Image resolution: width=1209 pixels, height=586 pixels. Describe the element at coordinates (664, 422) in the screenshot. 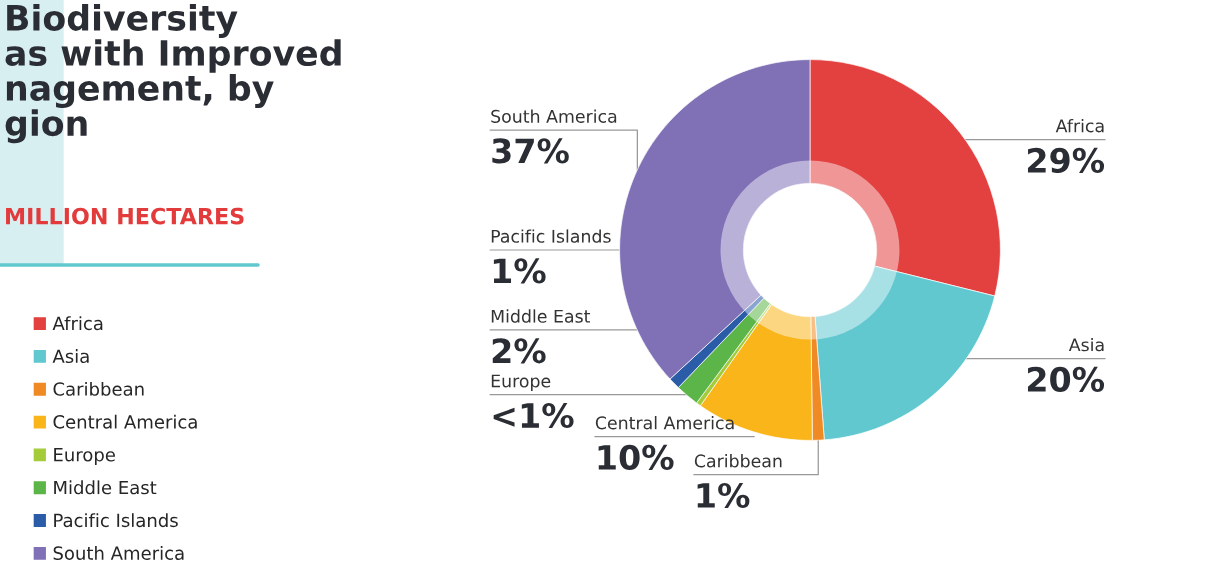

I see `slice-label: Central America` at that location.